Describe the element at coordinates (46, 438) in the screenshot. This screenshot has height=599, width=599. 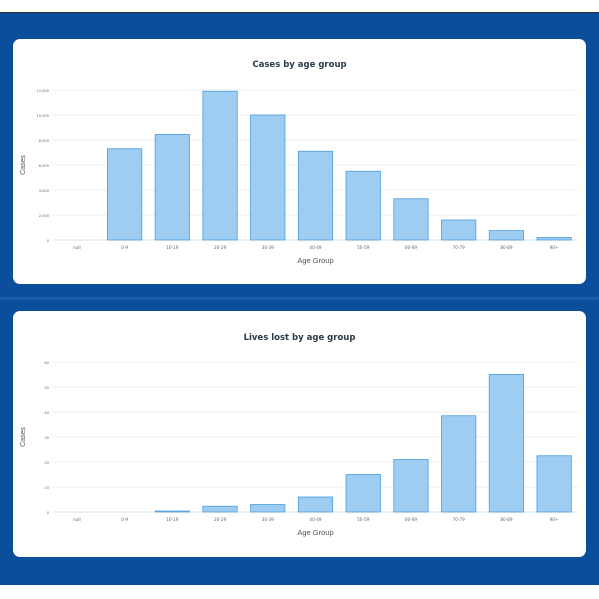
I see `y-tick-label: 30` at that location.